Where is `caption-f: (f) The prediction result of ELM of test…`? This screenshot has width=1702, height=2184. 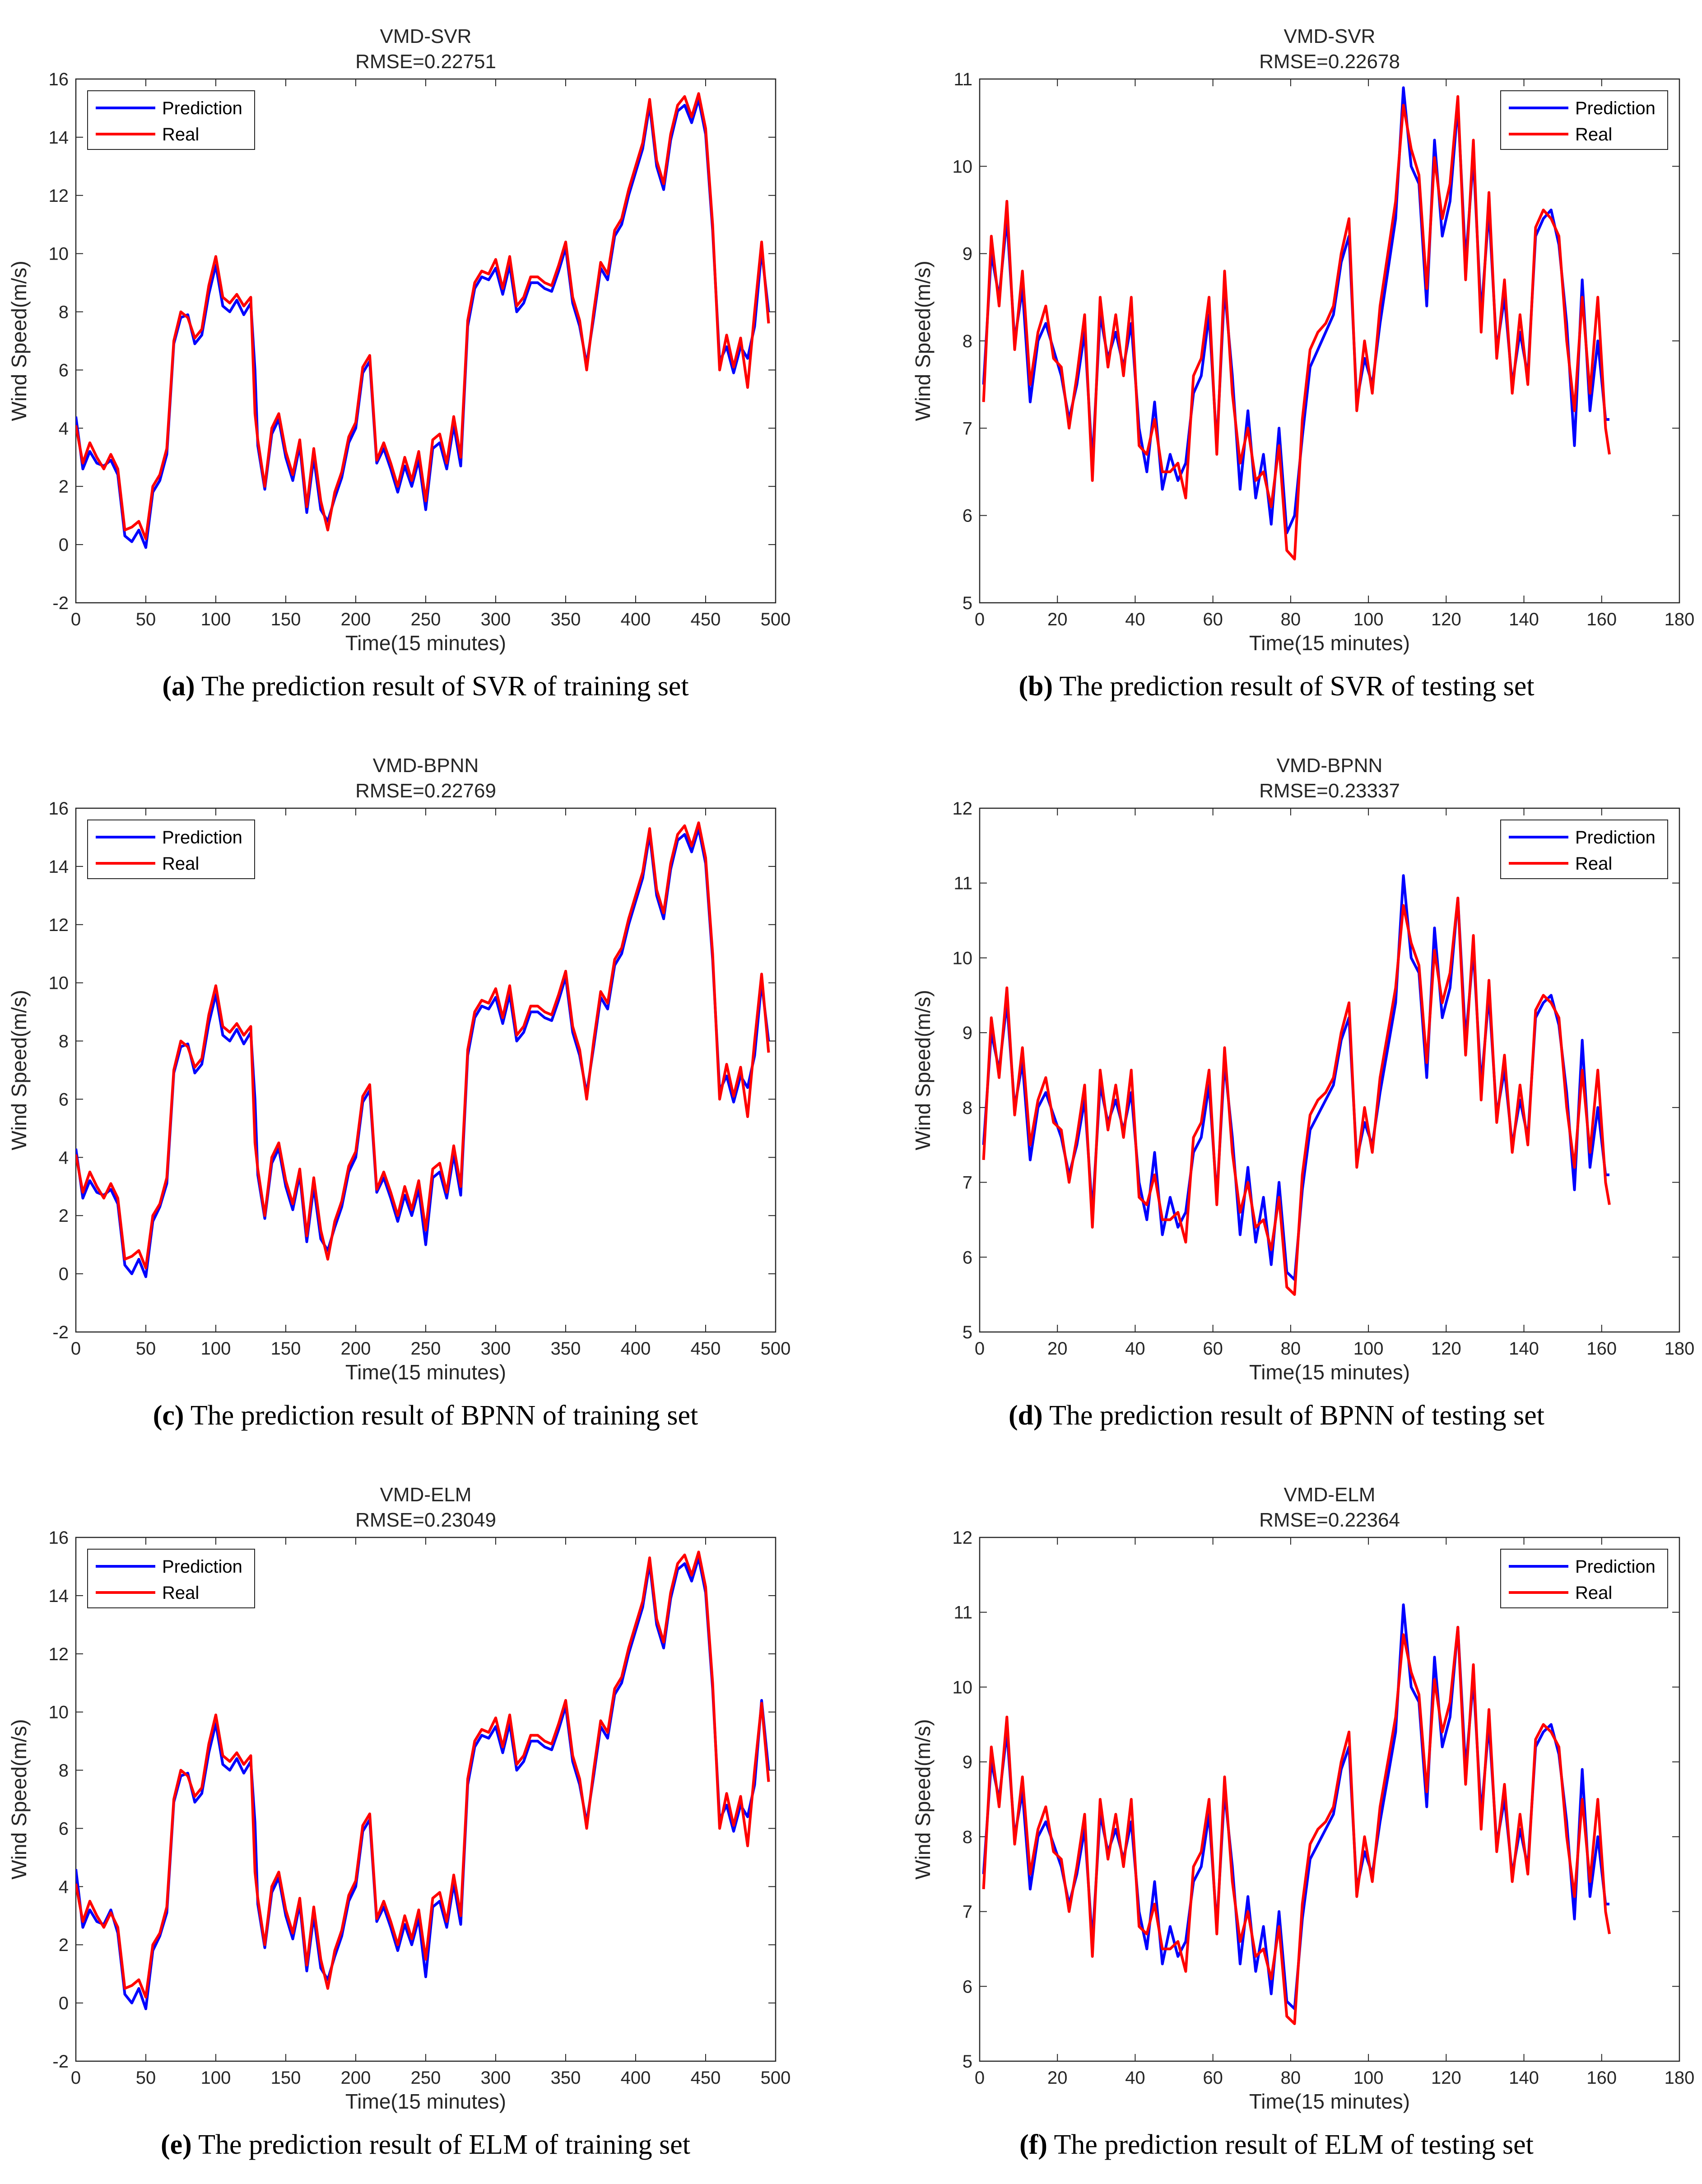
caption-f: (f) The prediction result of ELM of test… is located at coordinates (1276, 2145).